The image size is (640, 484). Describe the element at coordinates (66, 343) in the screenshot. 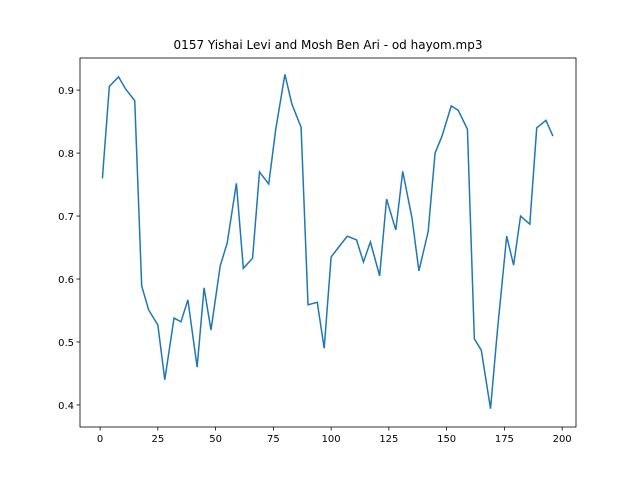

I see `y-tick-label: 0.5` at that location.